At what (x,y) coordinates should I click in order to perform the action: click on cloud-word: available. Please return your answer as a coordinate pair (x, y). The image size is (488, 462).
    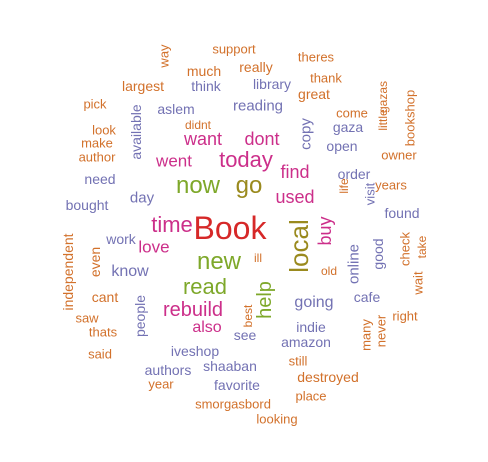
    Looking at the image, I should click on (136, 132).